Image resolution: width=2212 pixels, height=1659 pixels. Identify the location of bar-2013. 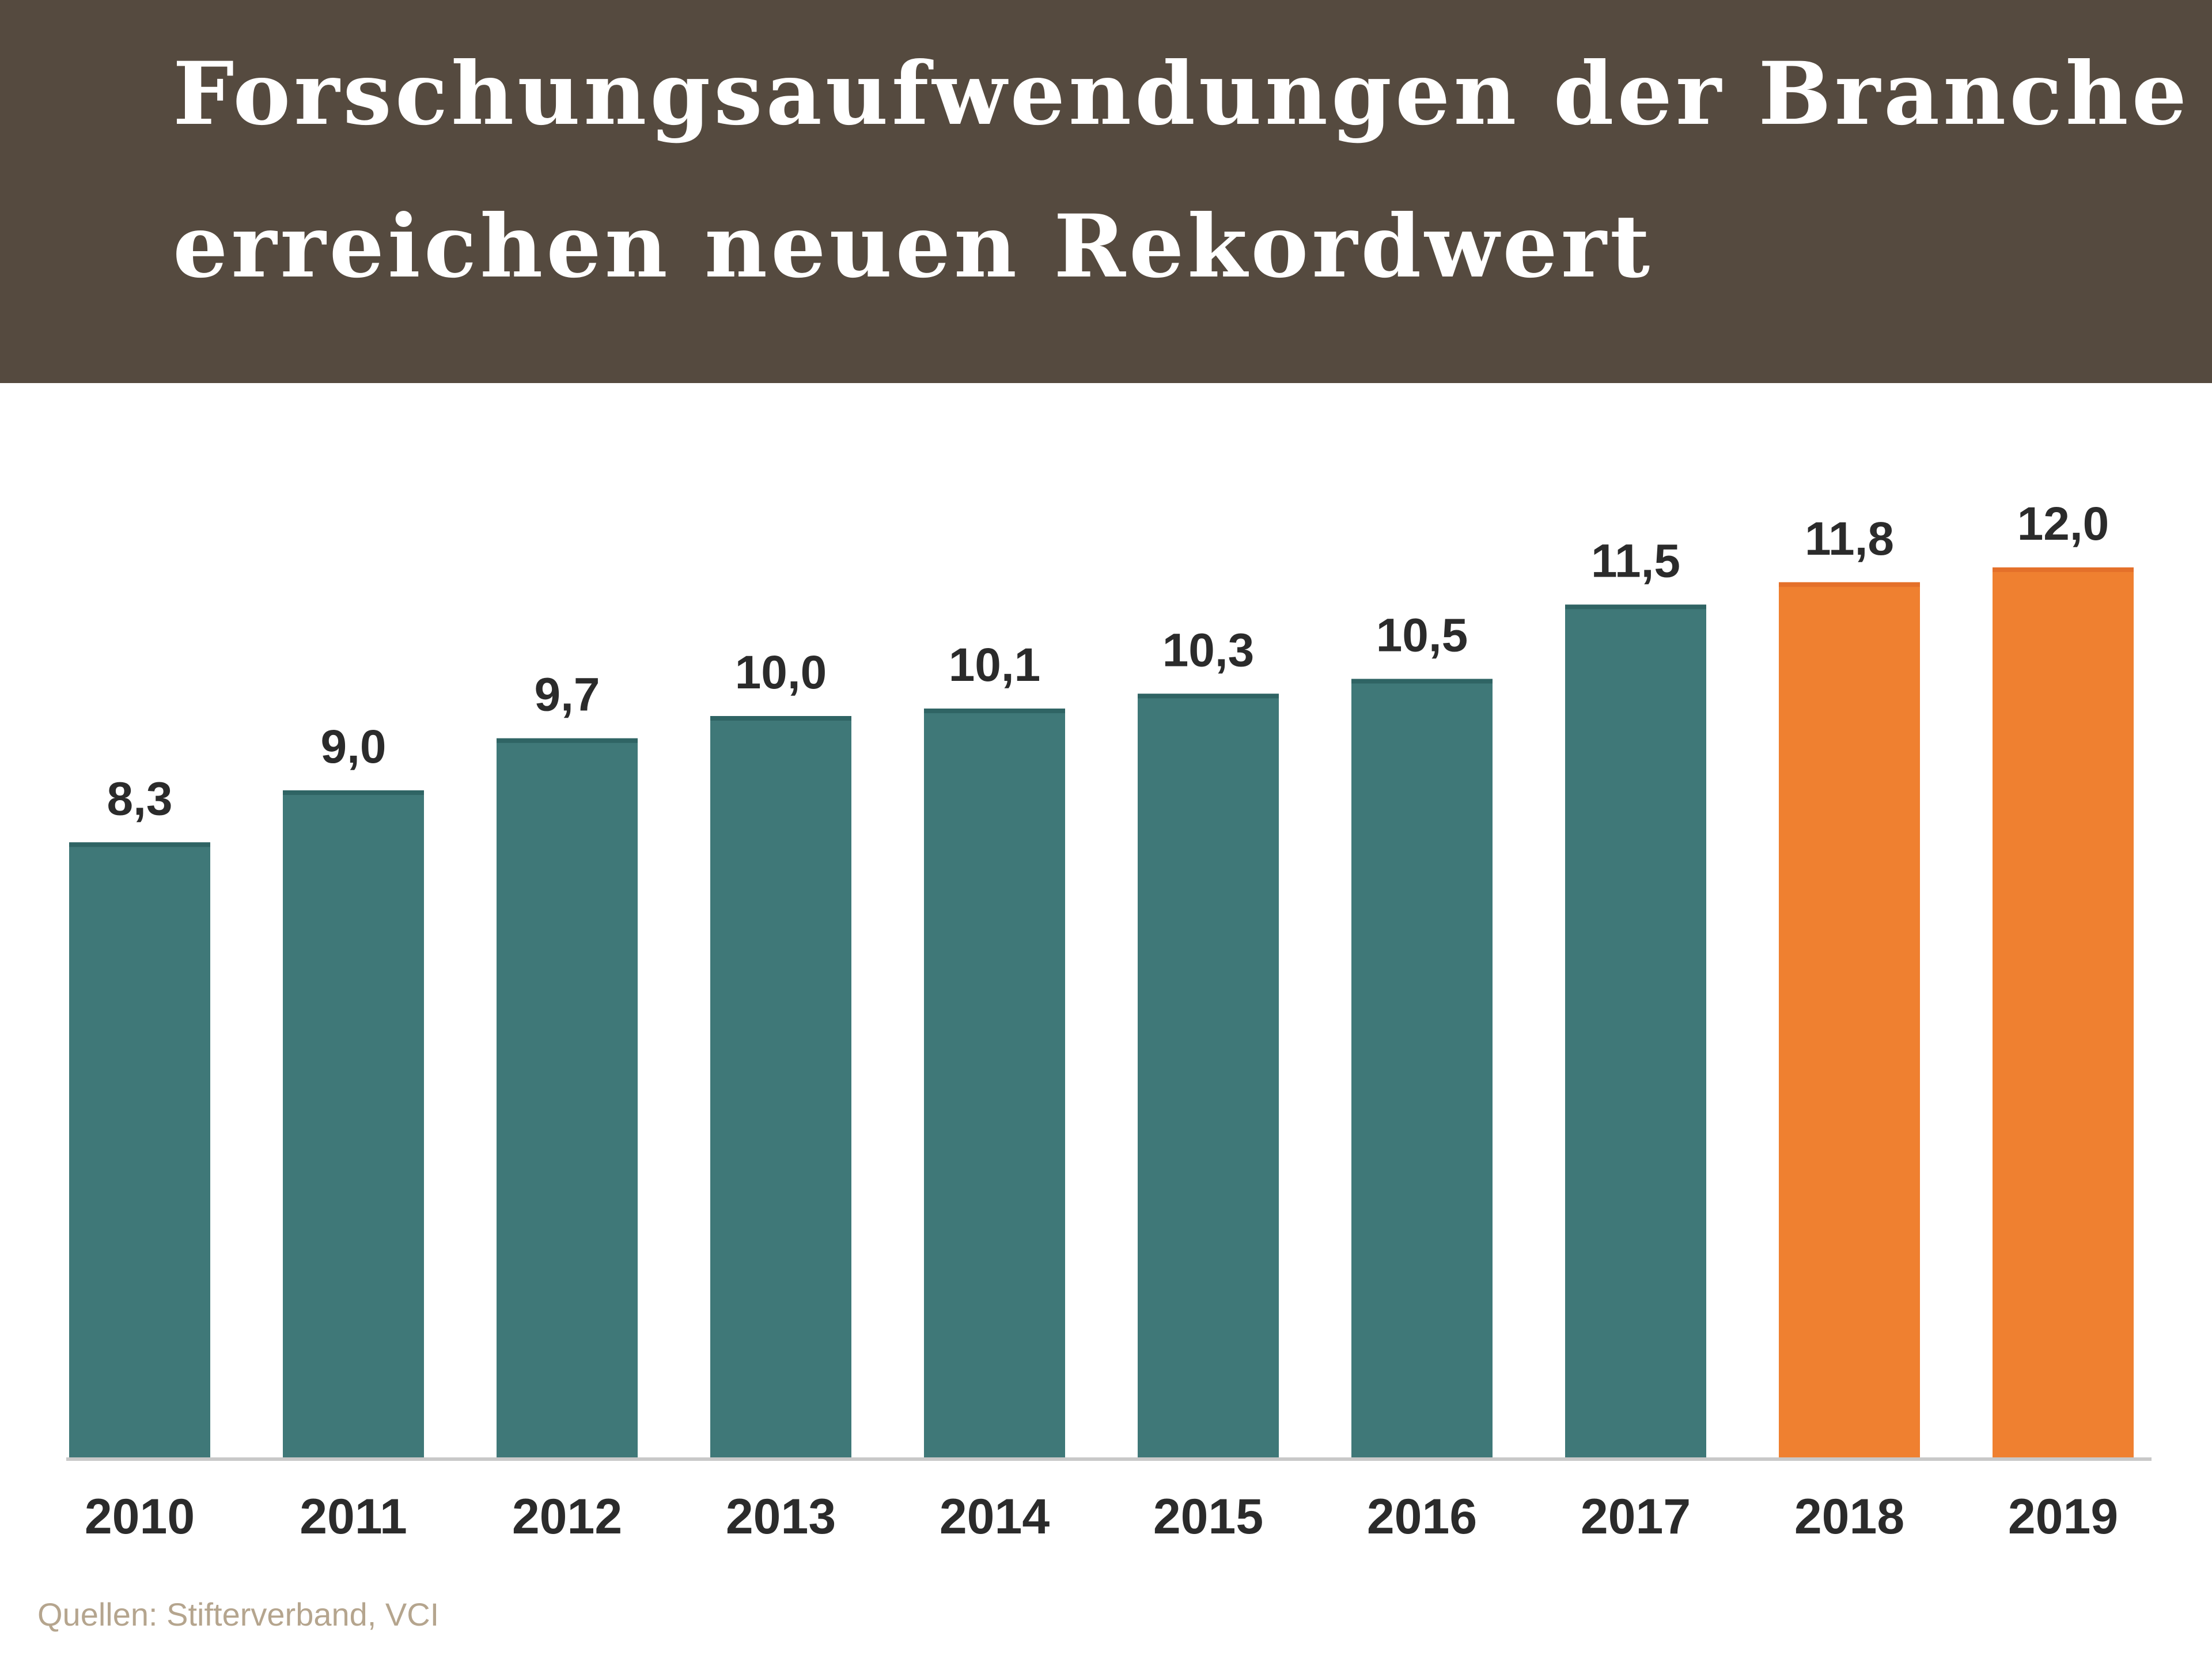
(780, 1087).